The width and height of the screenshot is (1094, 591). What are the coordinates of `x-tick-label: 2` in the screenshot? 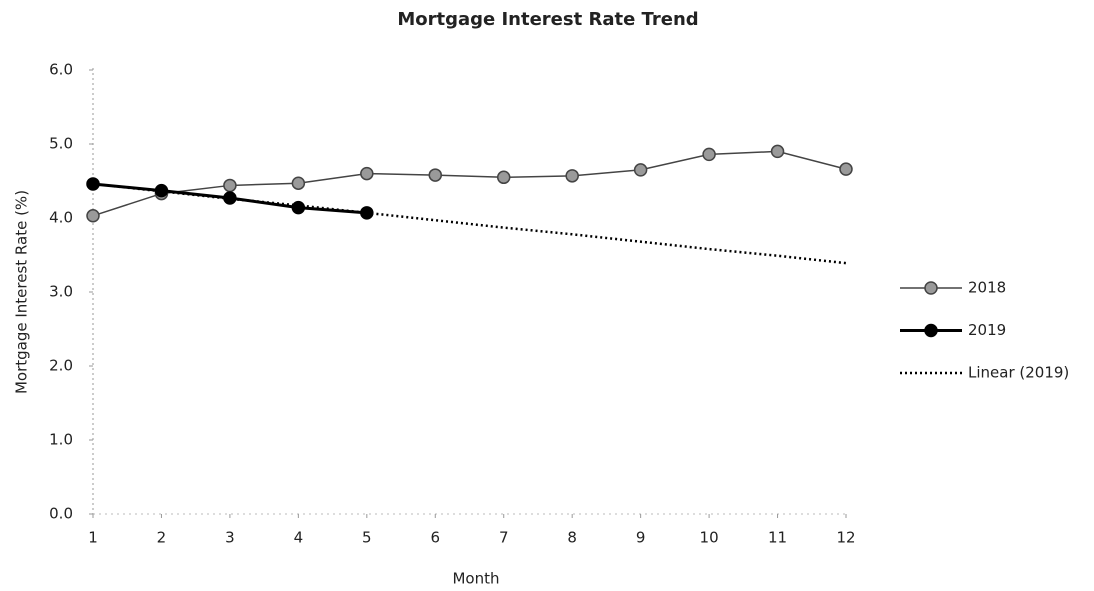 It's located at (162, 538).